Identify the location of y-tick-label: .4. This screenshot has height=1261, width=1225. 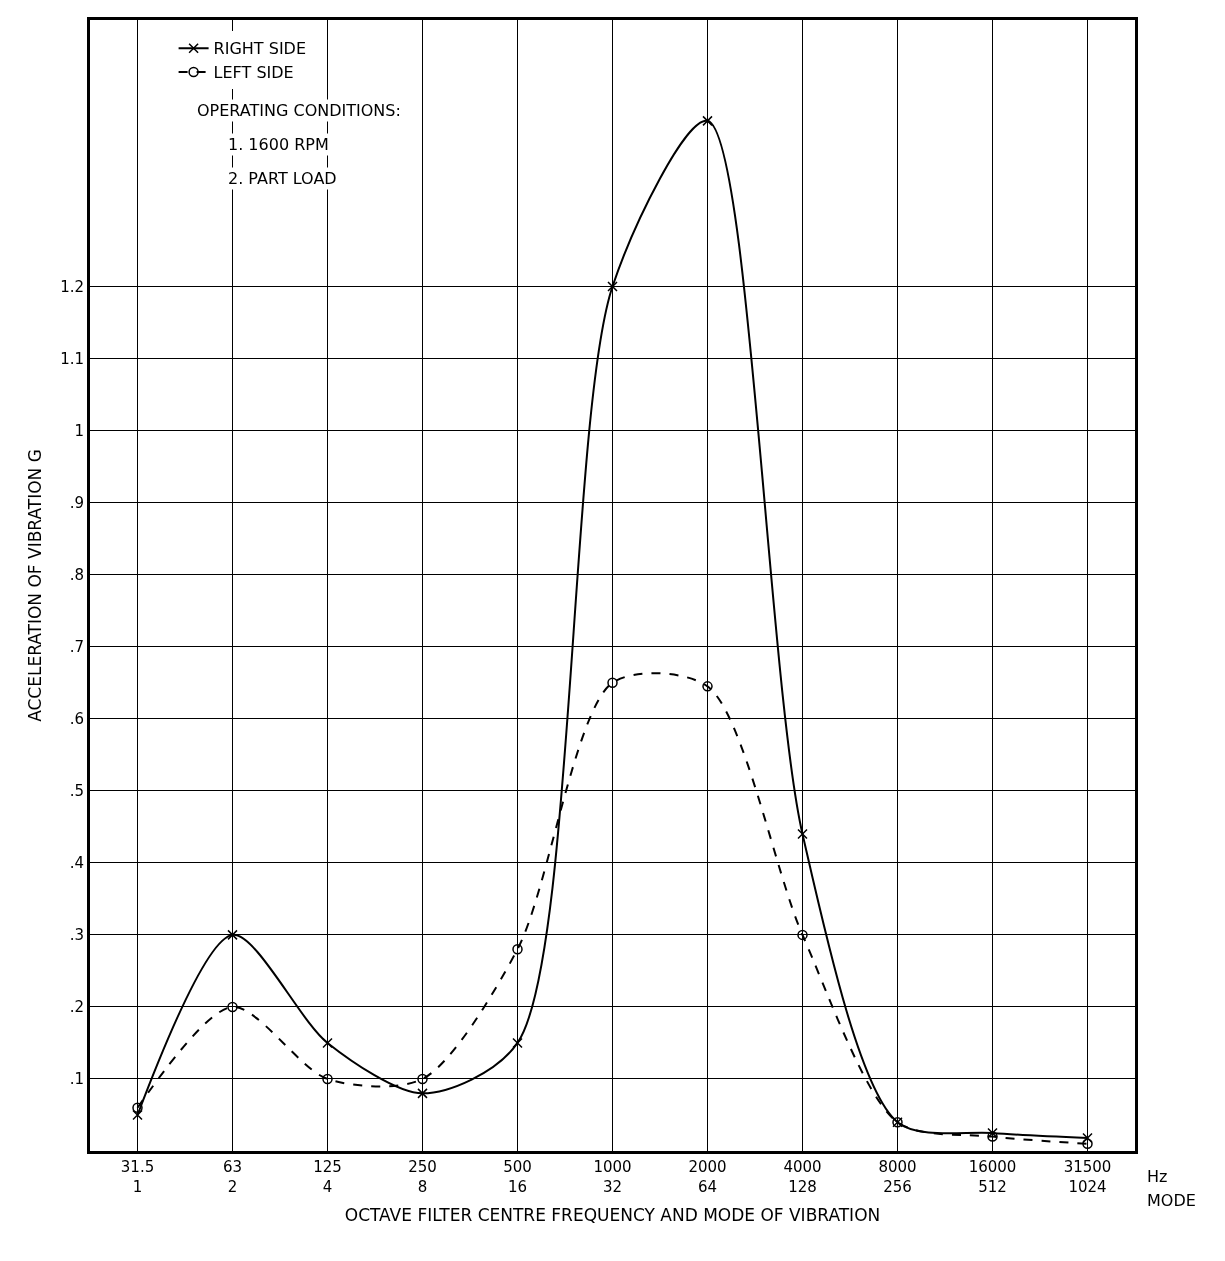
(76, 863).